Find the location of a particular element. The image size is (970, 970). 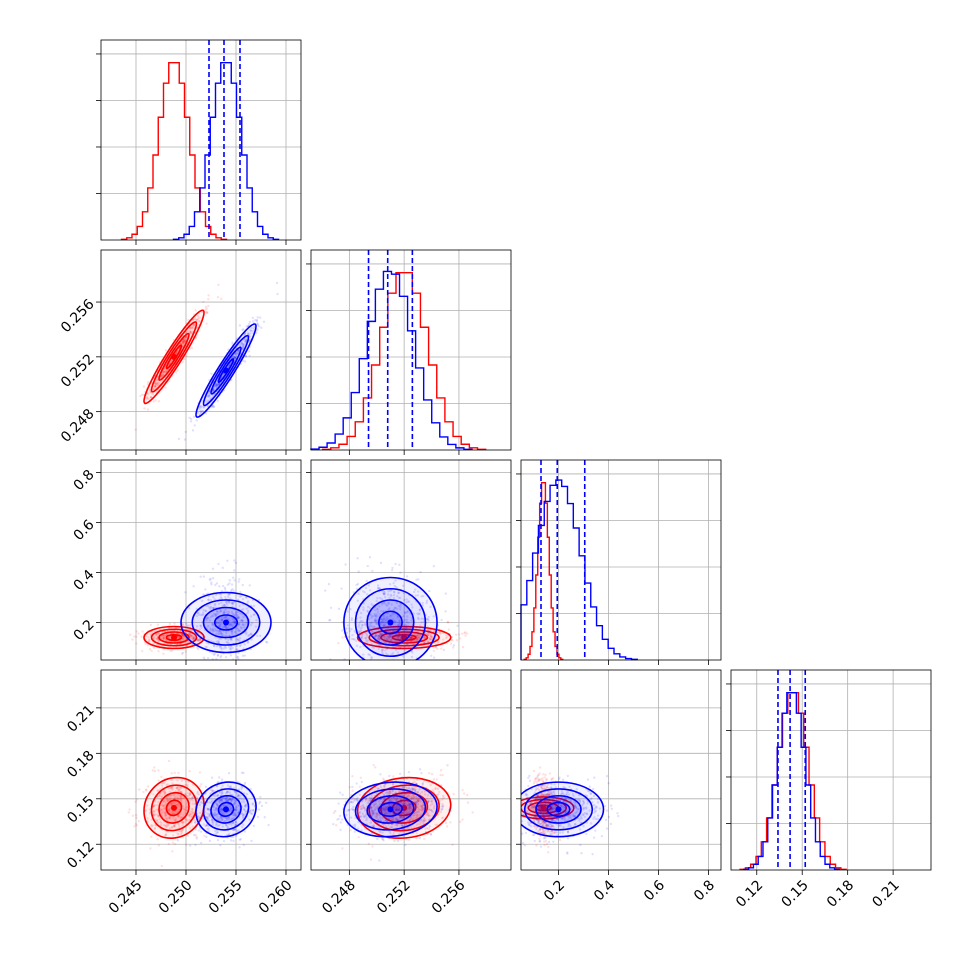

panel-content is located at coordinates (198, 813).